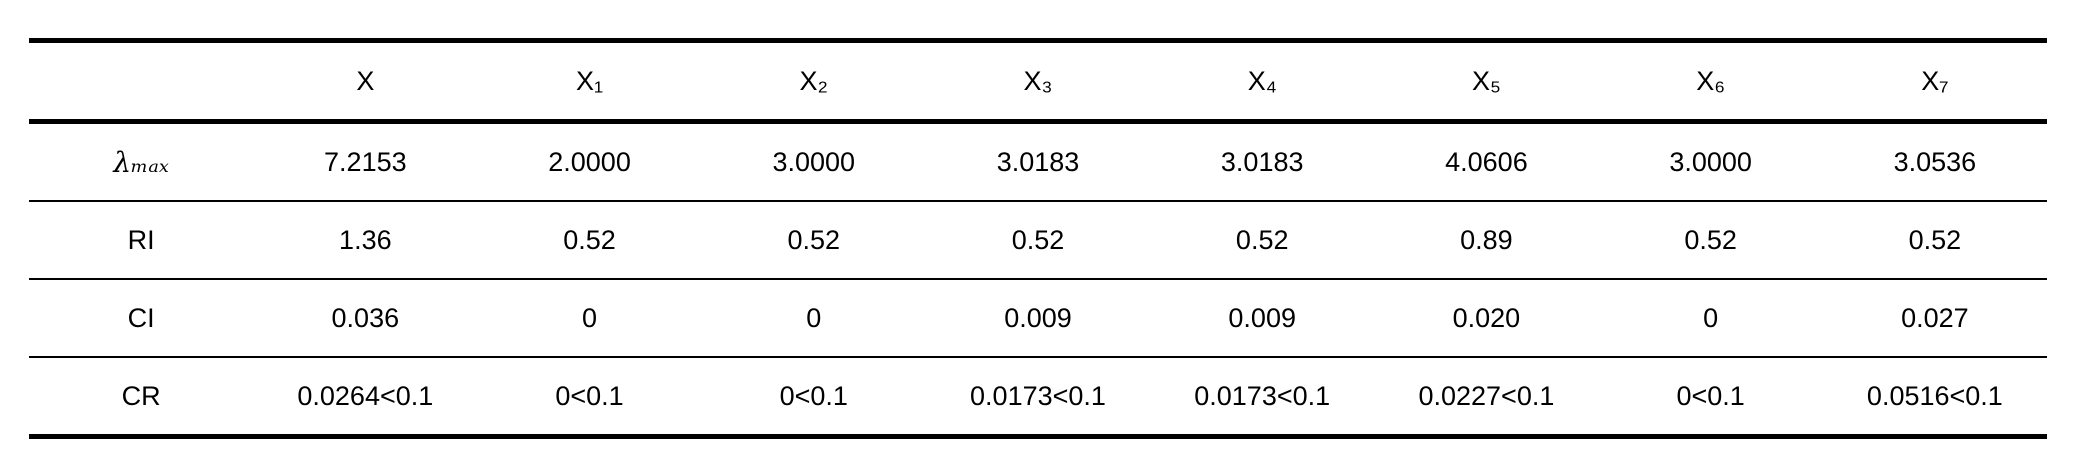  What do you see at coordinates (1486, 398) in the screenshot?
I see `table-cell: 0.0227<0.1` at bounding box center [1486, 398].